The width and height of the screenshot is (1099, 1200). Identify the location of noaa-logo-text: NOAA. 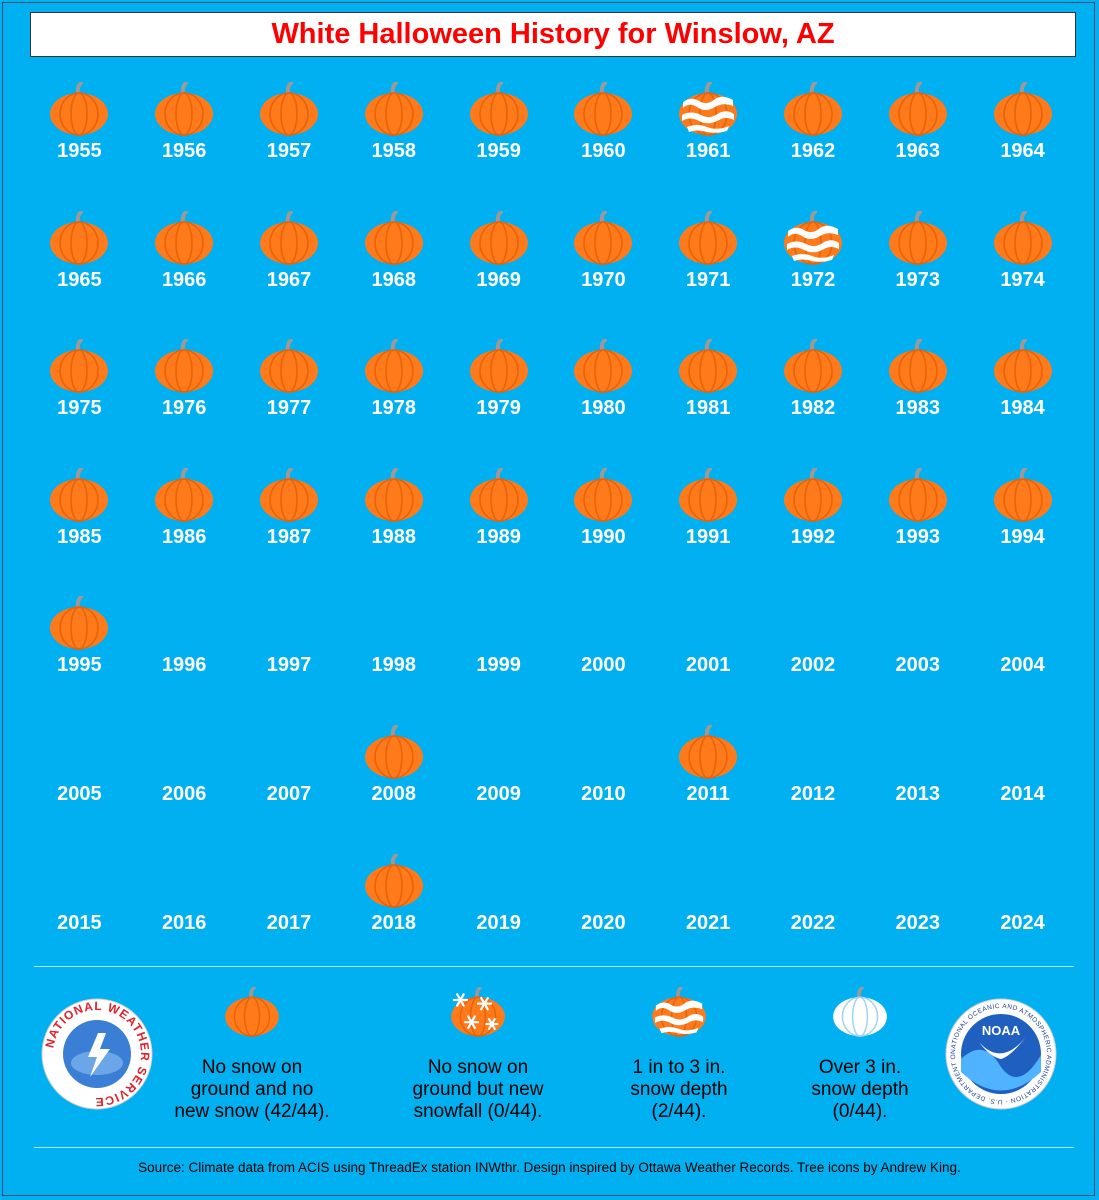
(1001, 1030).